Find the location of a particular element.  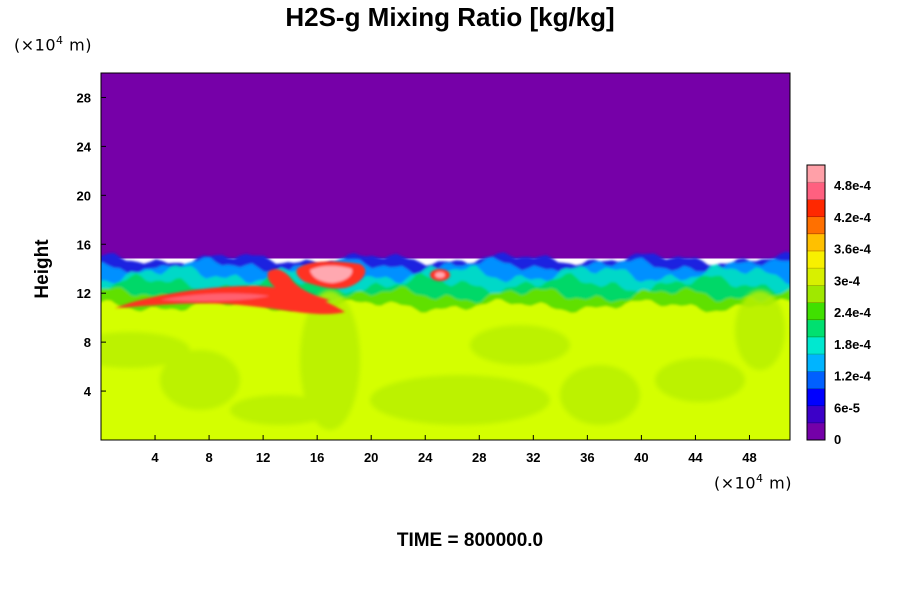

colorbar-tick-label: 2.4e-4 is located at coordinates (853, 312).